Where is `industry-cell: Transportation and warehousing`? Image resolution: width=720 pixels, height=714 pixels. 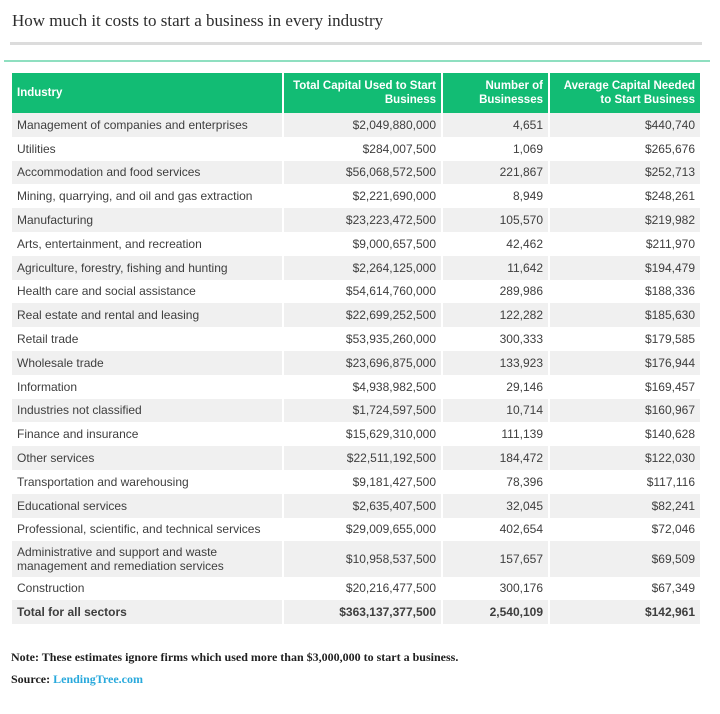 industry-cell: Transportation and warehousing is located at coordinates (103, 481).